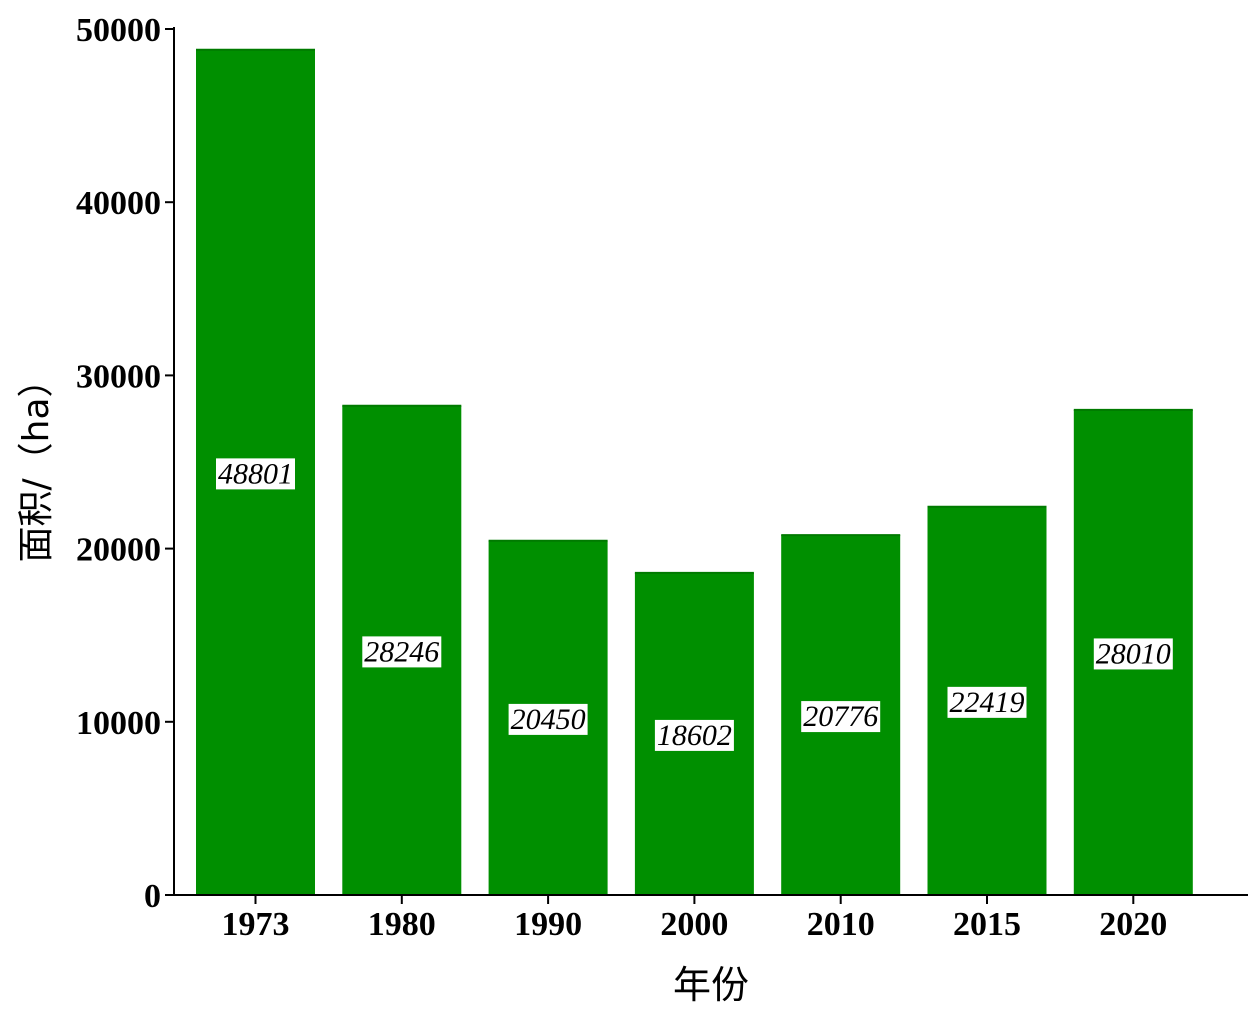 The image size is (1256, 1013). Describe the element at coordinates (402, 924) in the screenshot. I see `x-tick-label-1980: 1980` at that location.